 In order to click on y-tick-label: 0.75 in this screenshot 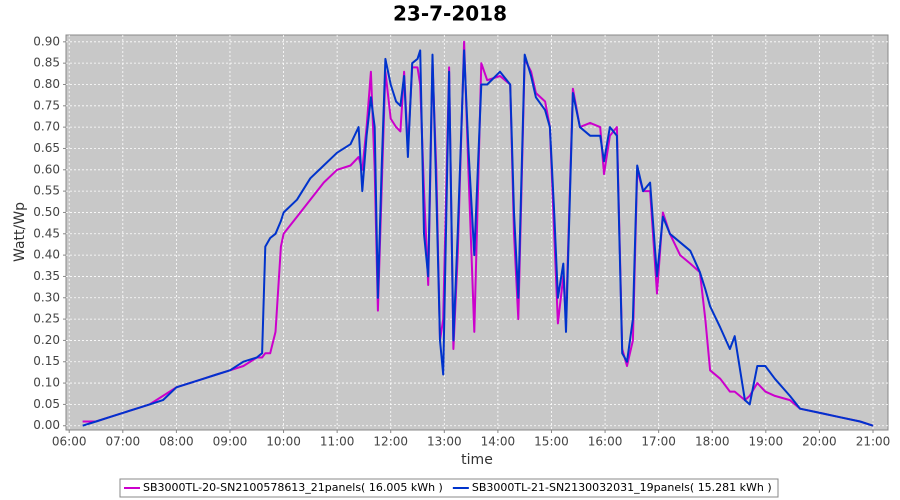, I will do `click(46, 105)`.